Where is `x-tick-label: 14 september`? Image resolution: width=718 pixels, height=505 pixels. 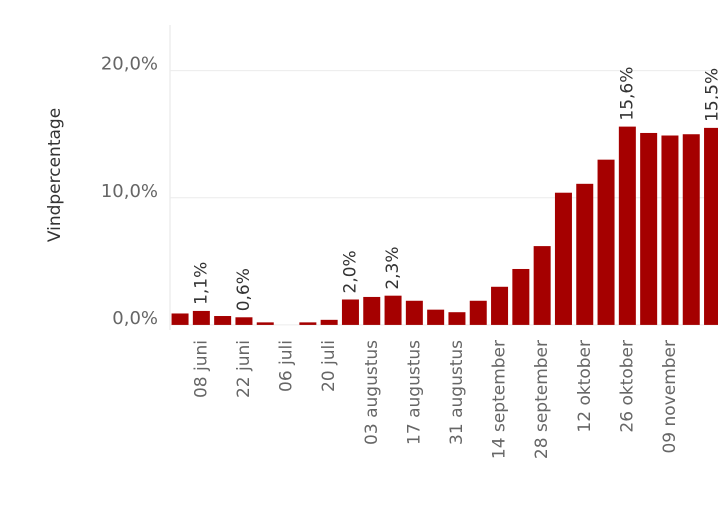
x-tick-label: 14 september is located at coordinates (500, 399).